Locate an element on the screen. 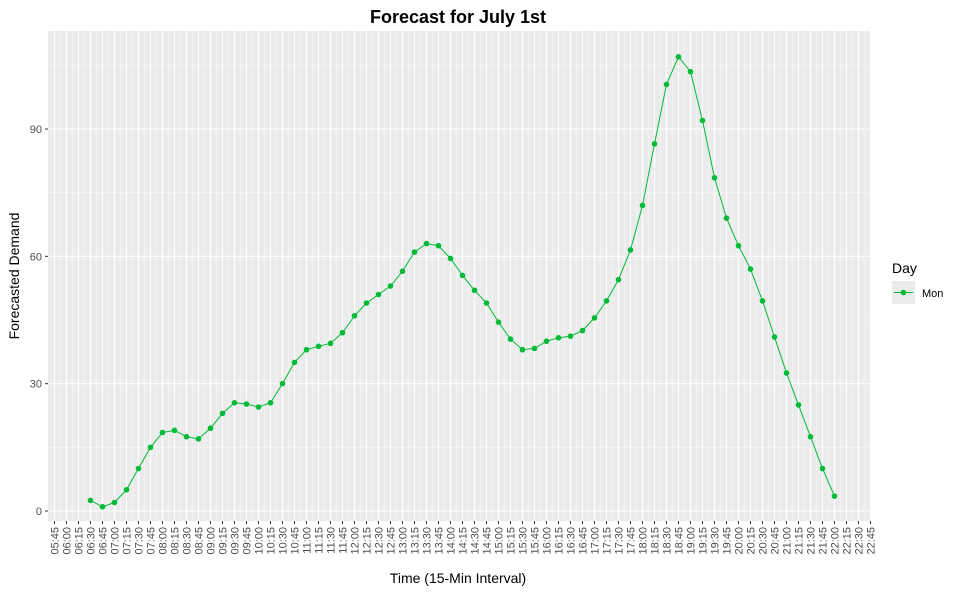 Image resolution: width=960 pixels, height=593 pixels. x-tick-label: 15:30 is located at coordinates (524, 541).